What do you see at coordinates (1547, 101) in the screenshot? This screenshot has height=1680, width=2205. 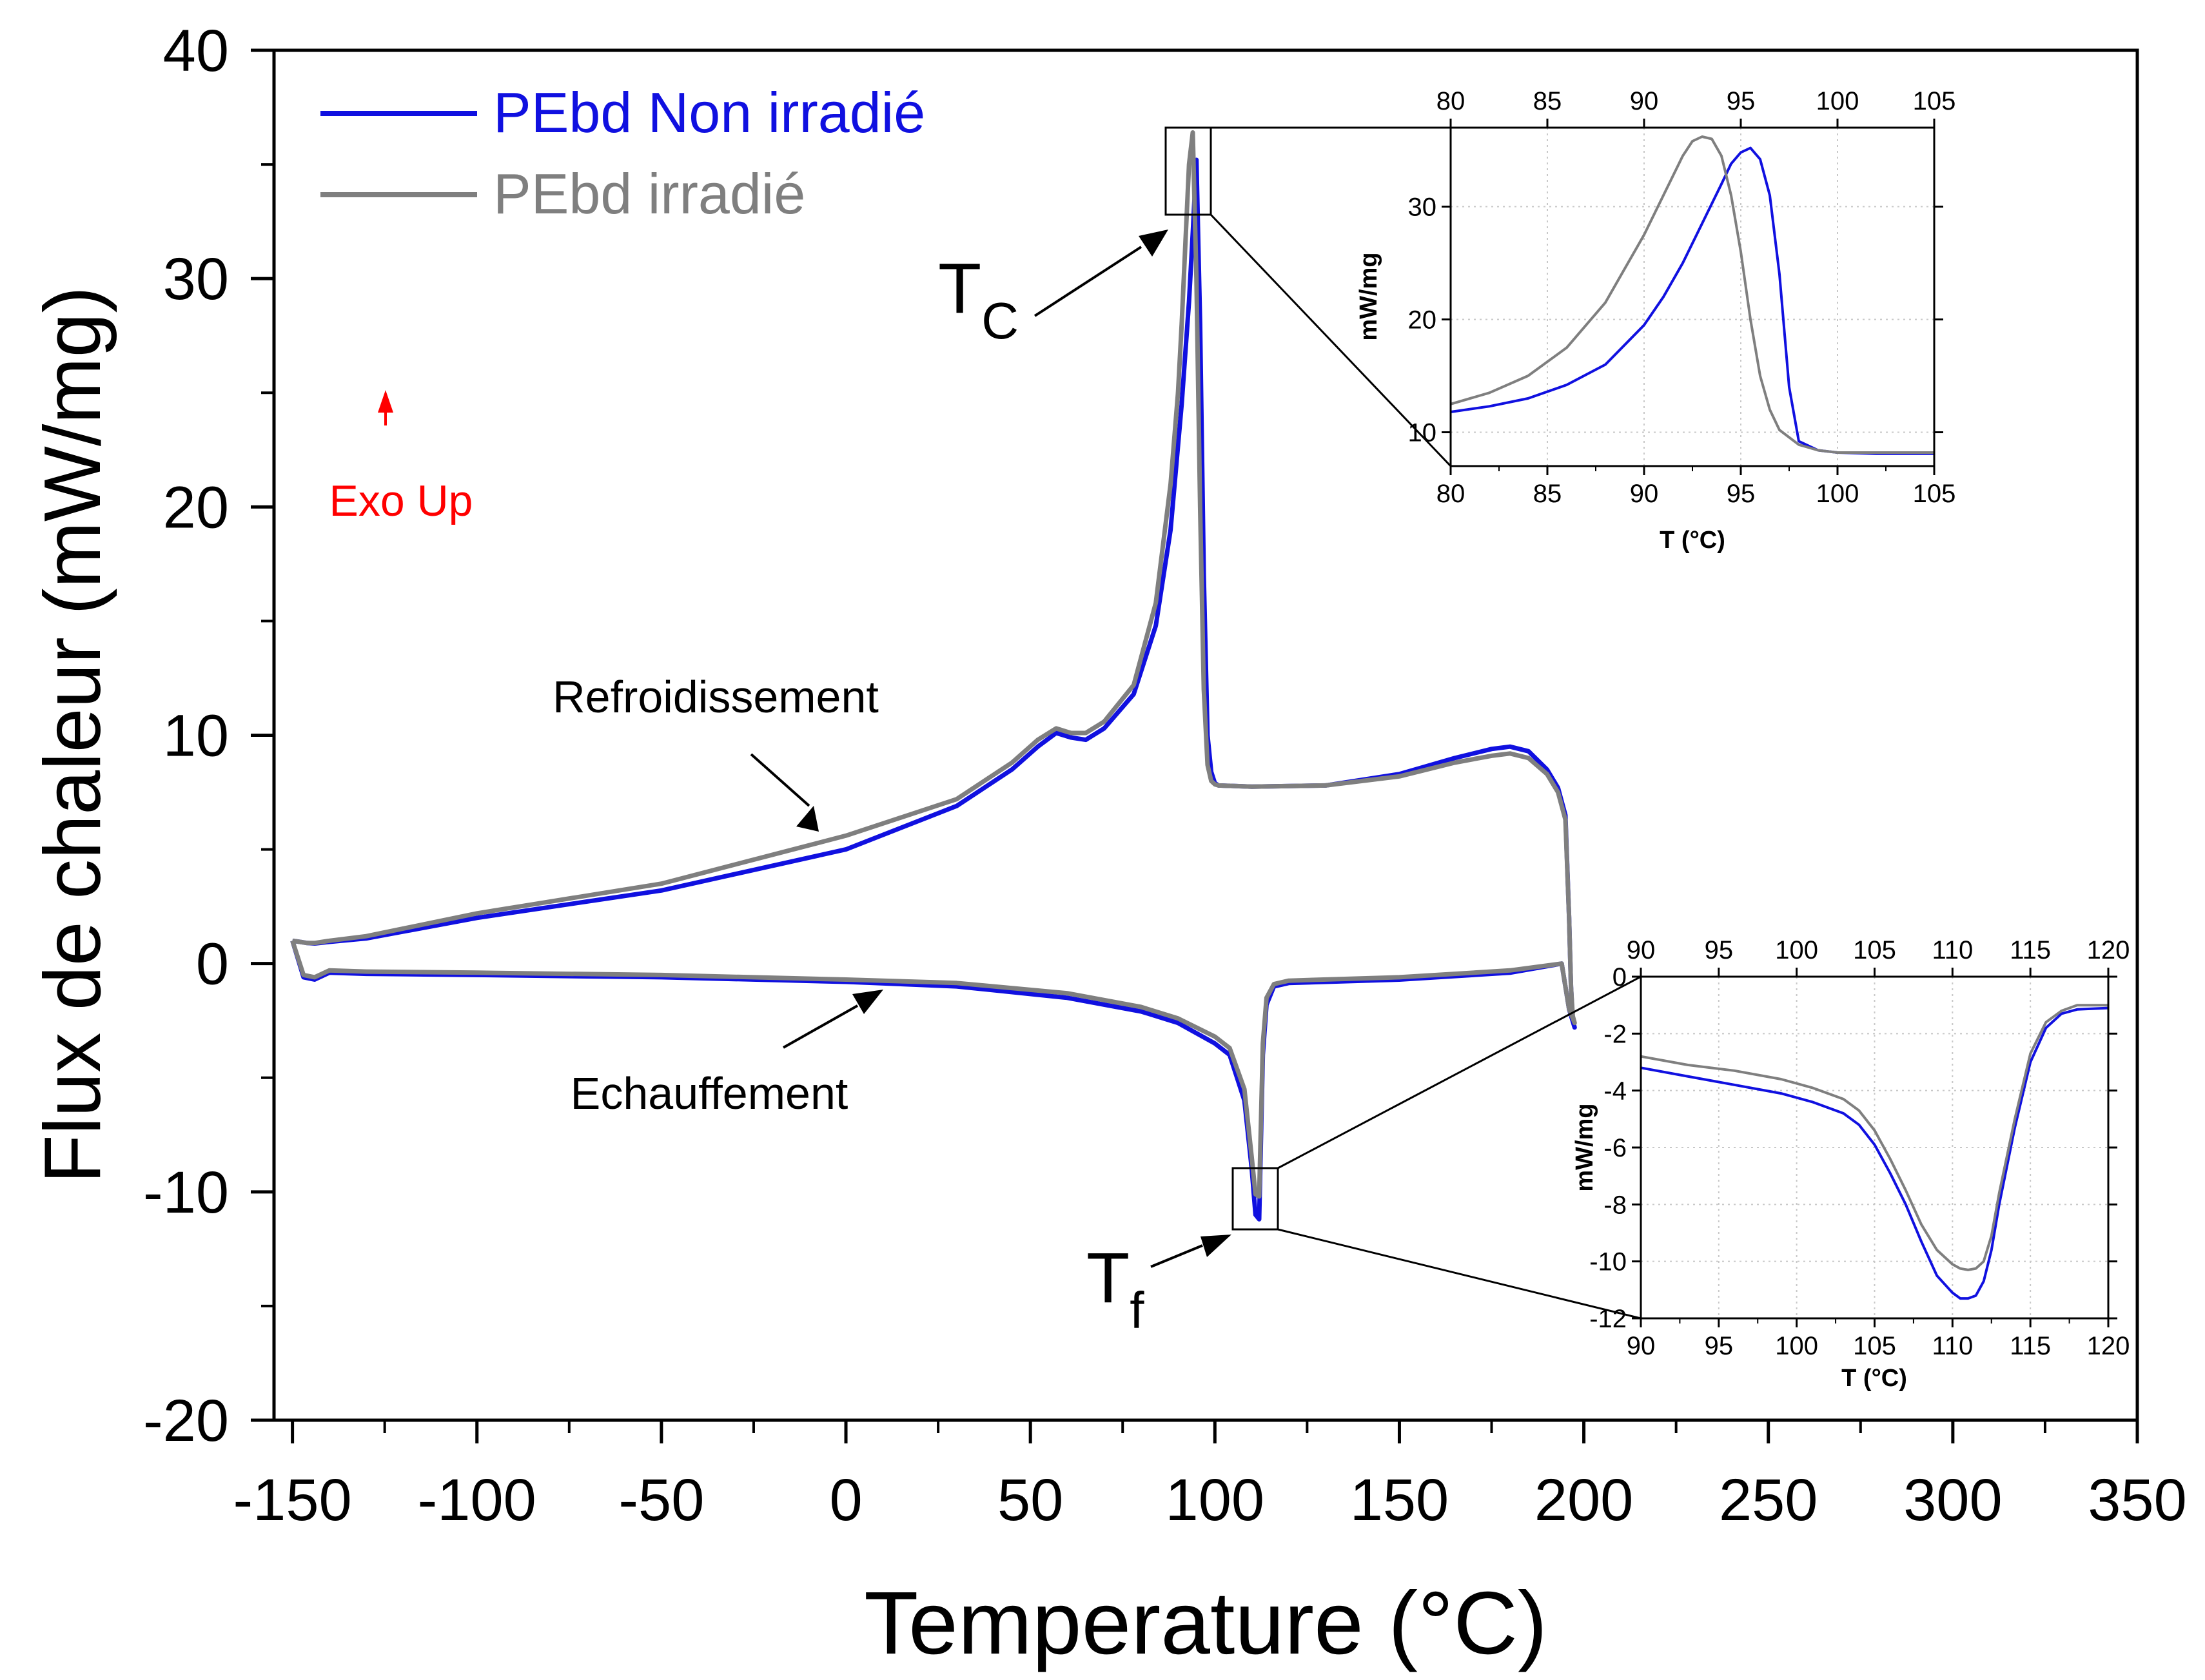 I see `inset1-x-tick-label-top: 85` at bounding box center [1547, 101].